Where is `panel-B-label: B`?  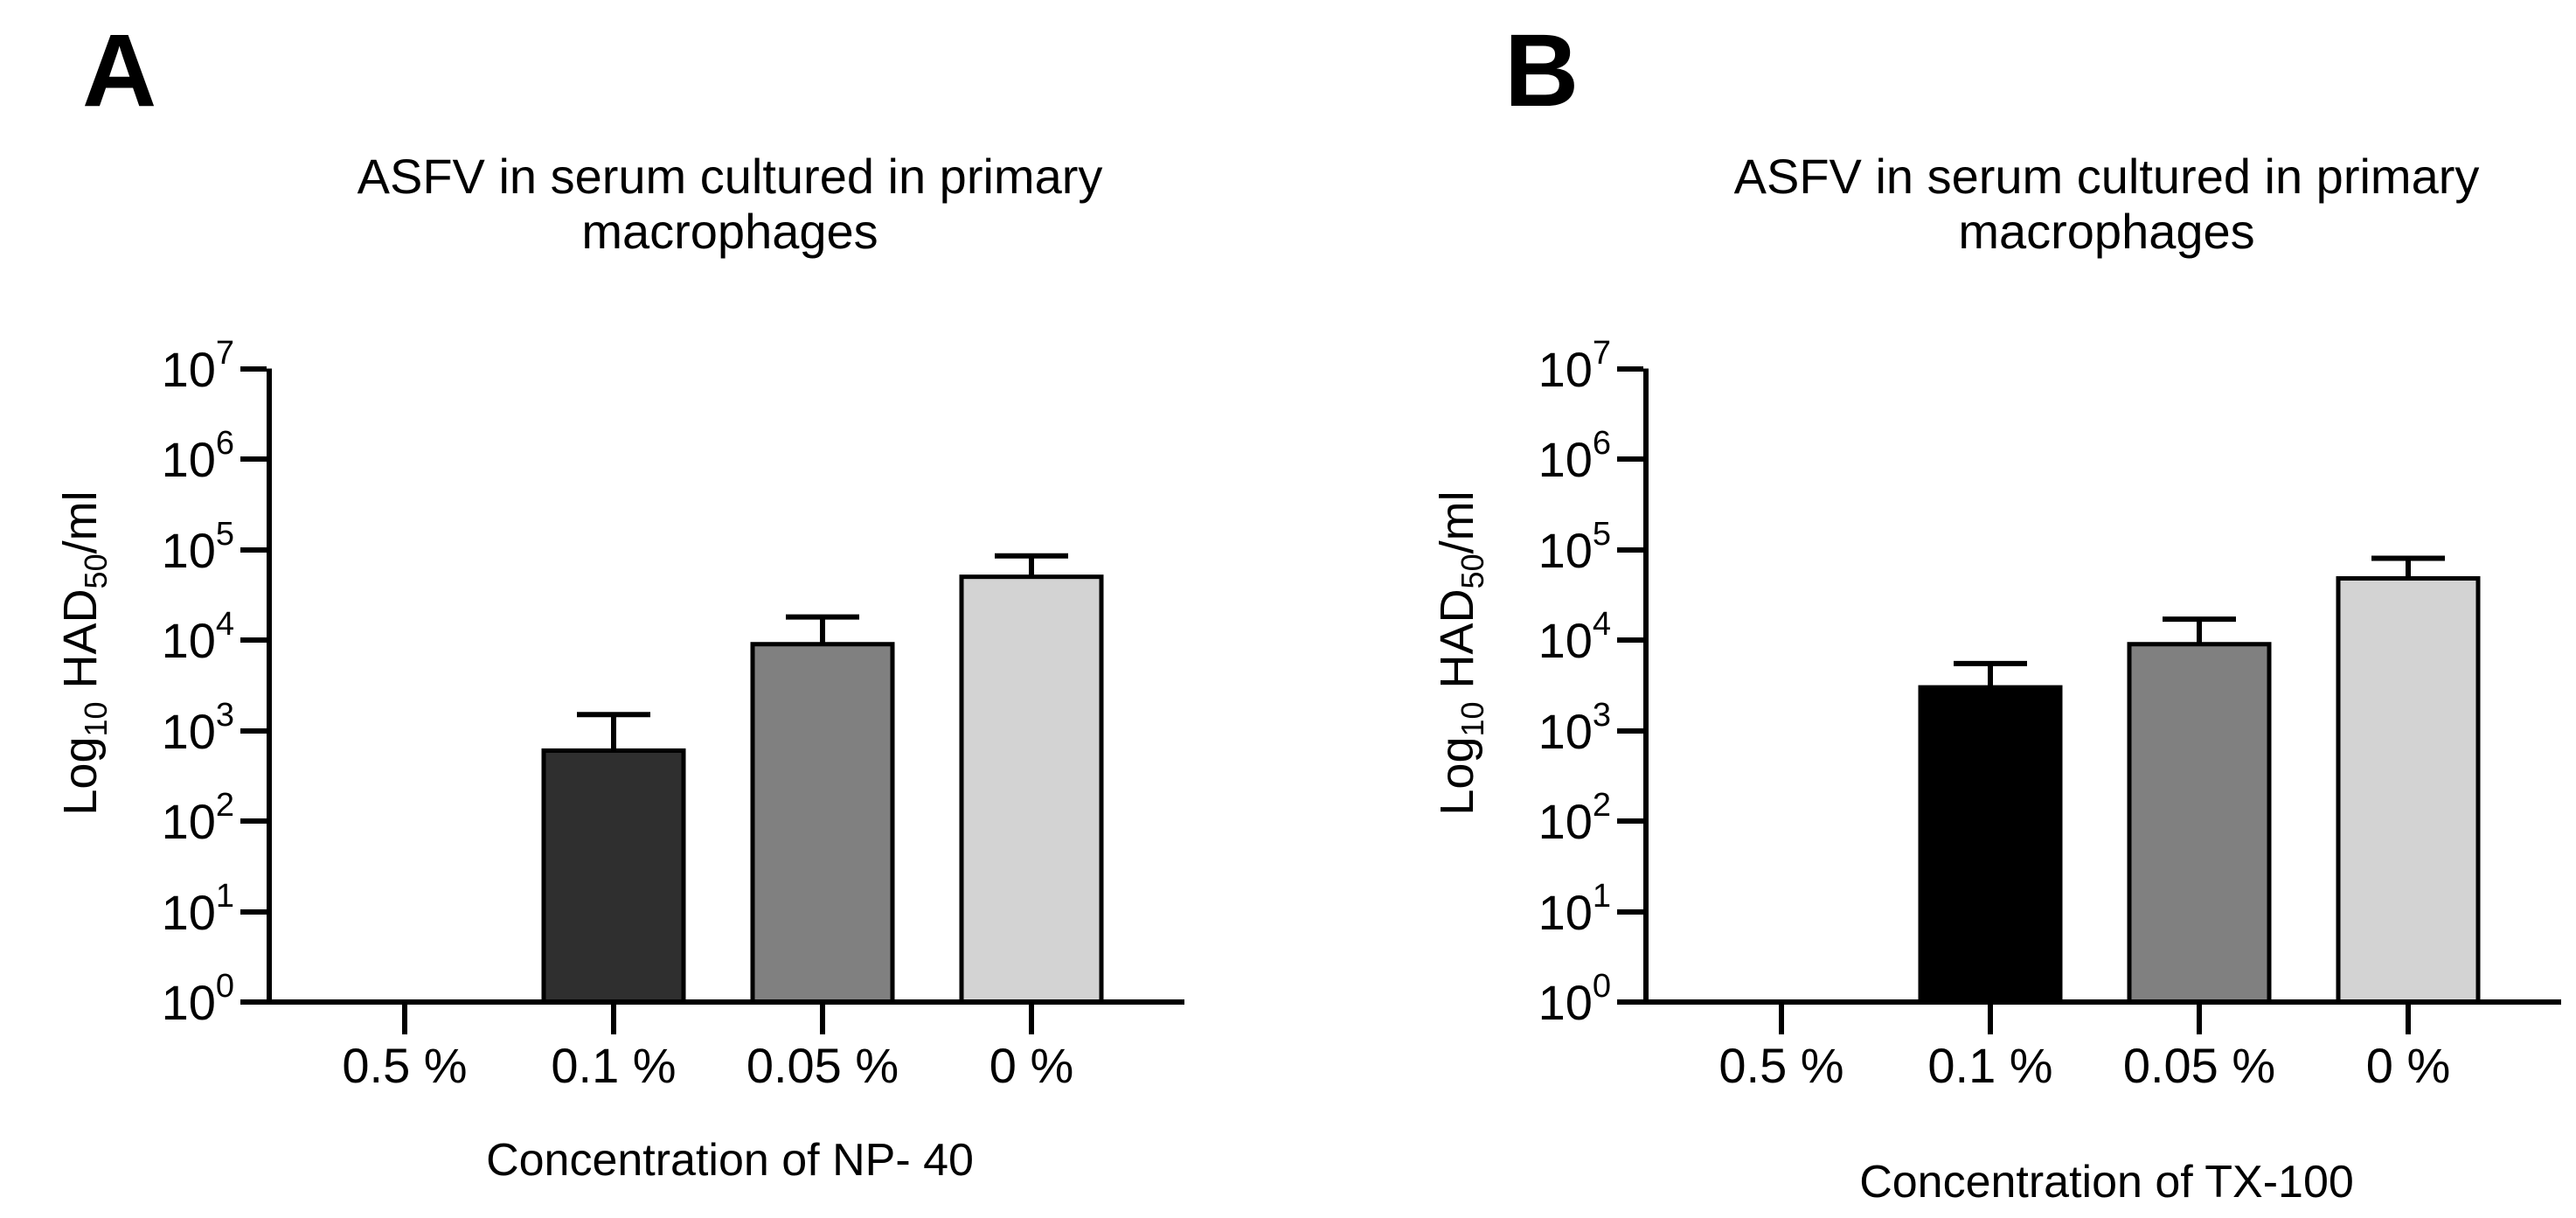 panel-B-label: B is located at coordinates (1542, 71).